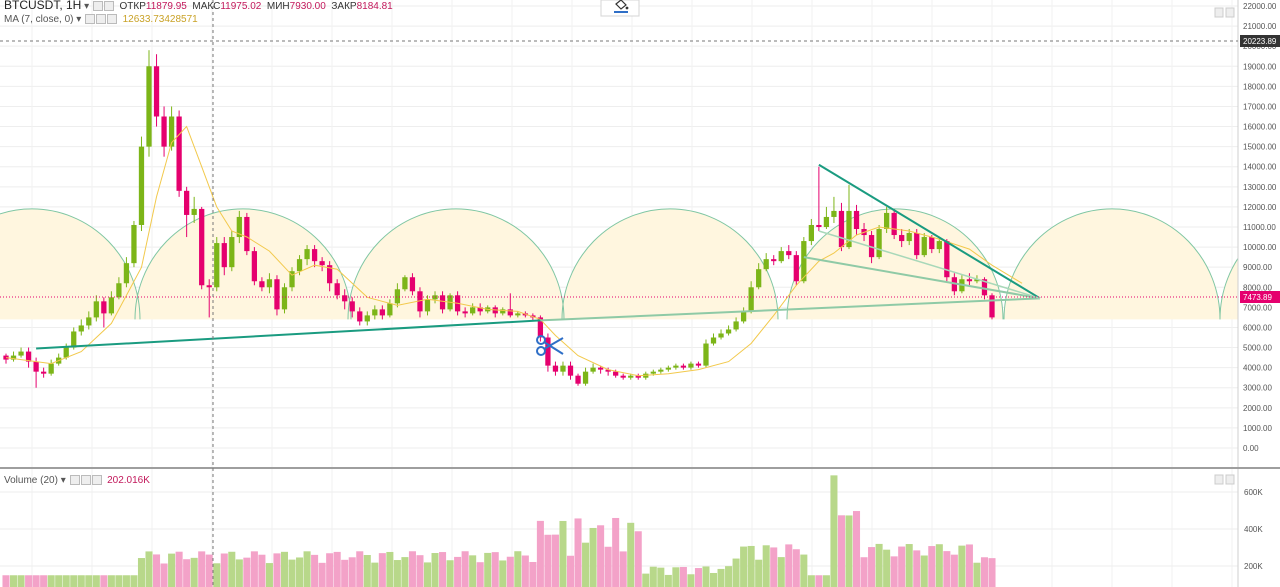  What do you see at coordinates (1257, 428) in the screenshot?
I see `price-tick-label: 1000.00` at bounding box center [1257, 428].